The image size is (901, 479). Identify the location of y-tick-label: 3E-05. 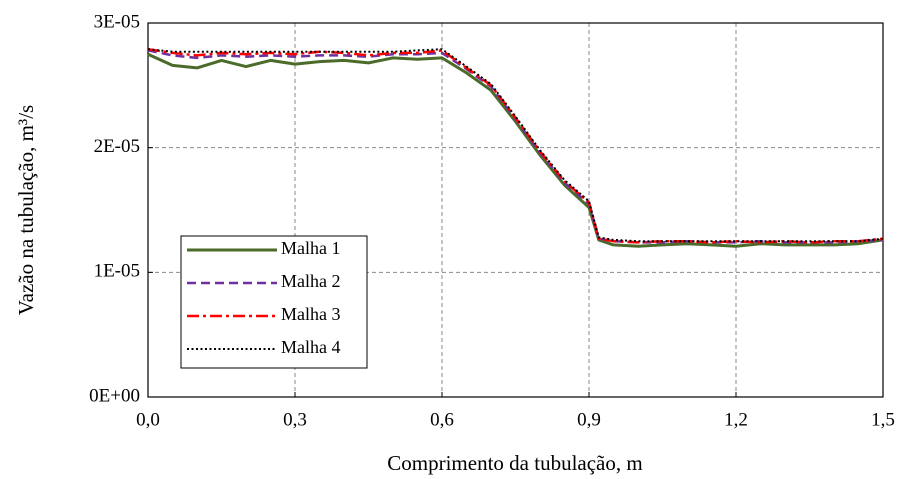
(117, 21).